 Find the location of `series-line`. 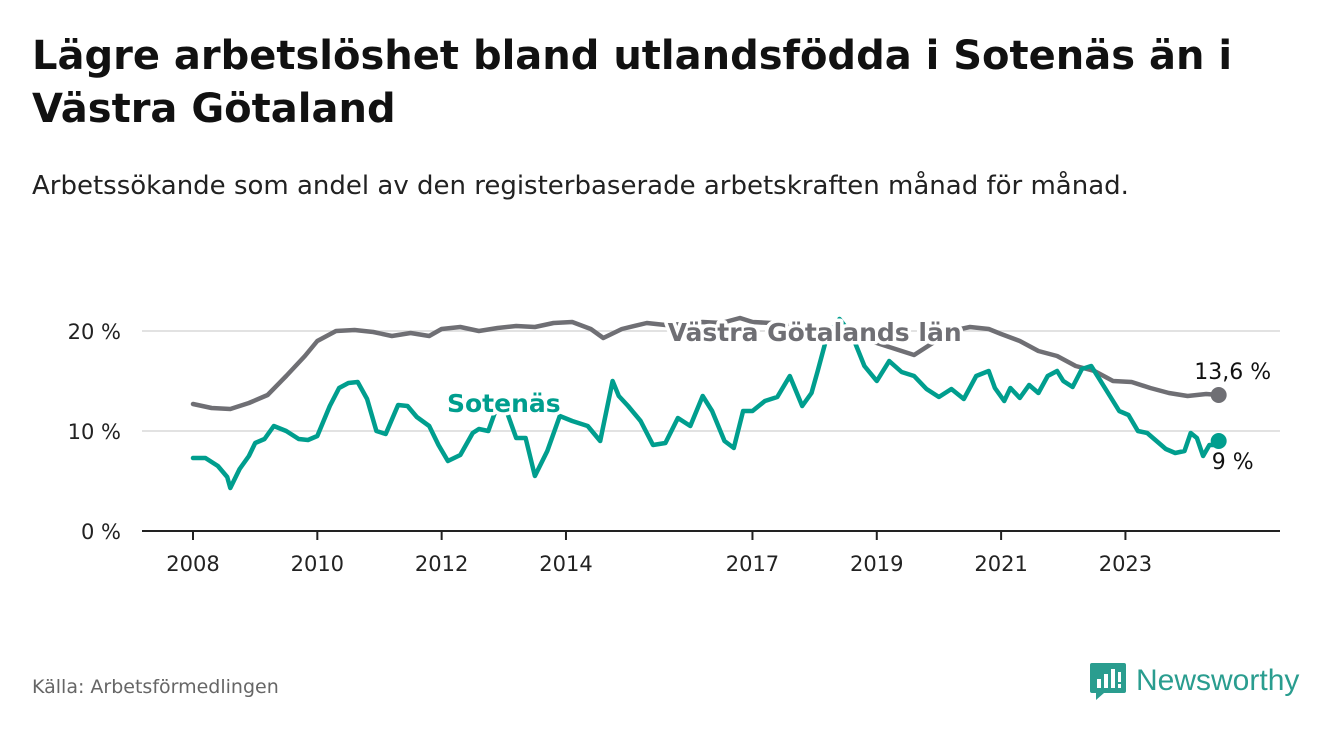

series-line is located at coordinates (705, 363).